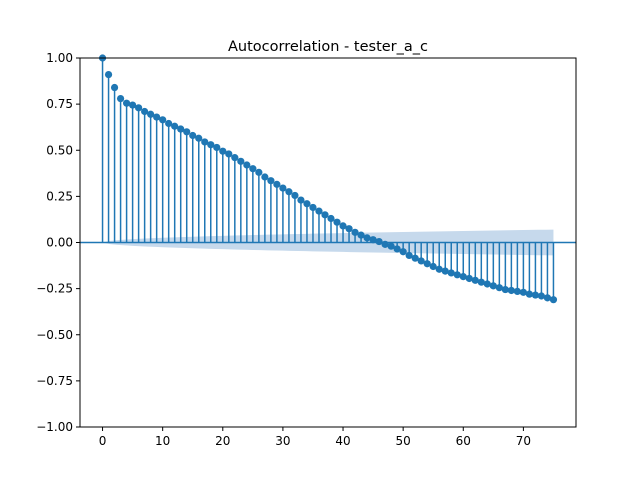 The width and height of the screenshot is (640, 480). What do you see at coordinates (328, 47) in the screenshot?
I see `chart-title: Autocorrelation - tester_a_c` at bounding box center [328, 47].